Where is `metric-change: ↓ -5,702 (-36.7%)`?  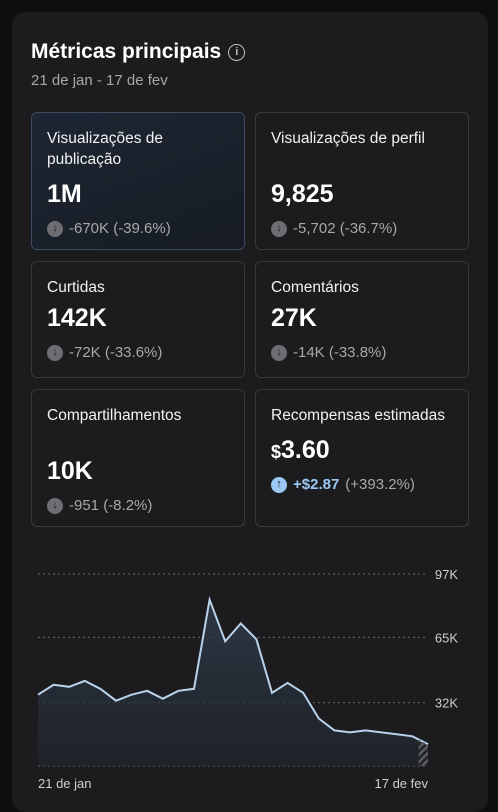 metric-change: ↓ -5,702 (-36.7%) is located at coordinates (362, 228).